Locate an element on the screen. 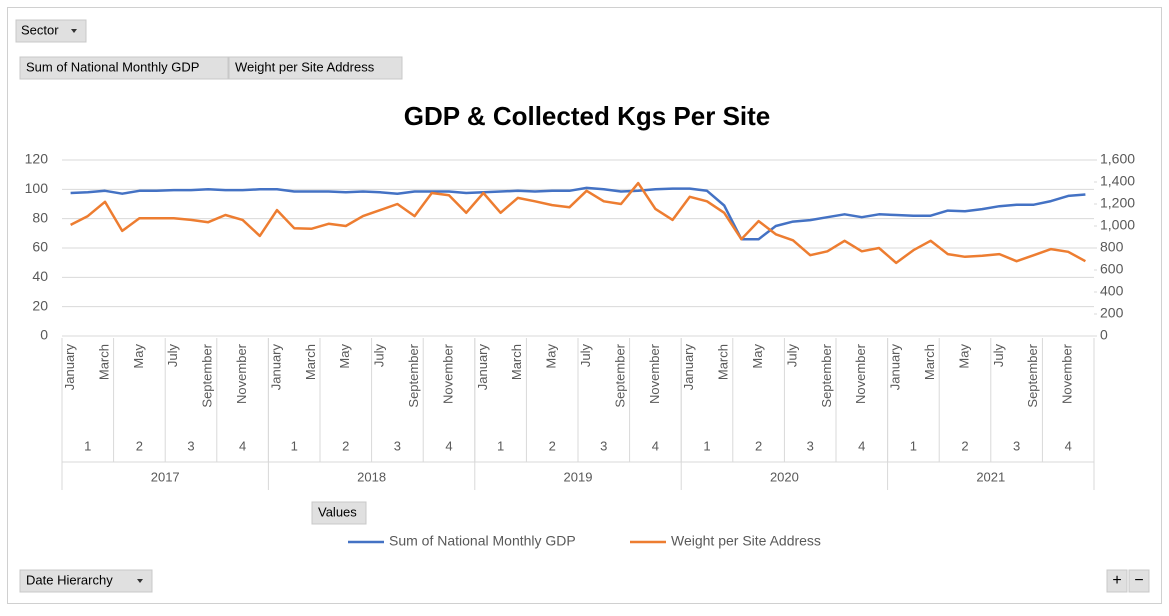 The width and height of the screenshot is (1169, 616). value-field-button: Sum of National Monthly GDP is located at coordinates (124, 68).